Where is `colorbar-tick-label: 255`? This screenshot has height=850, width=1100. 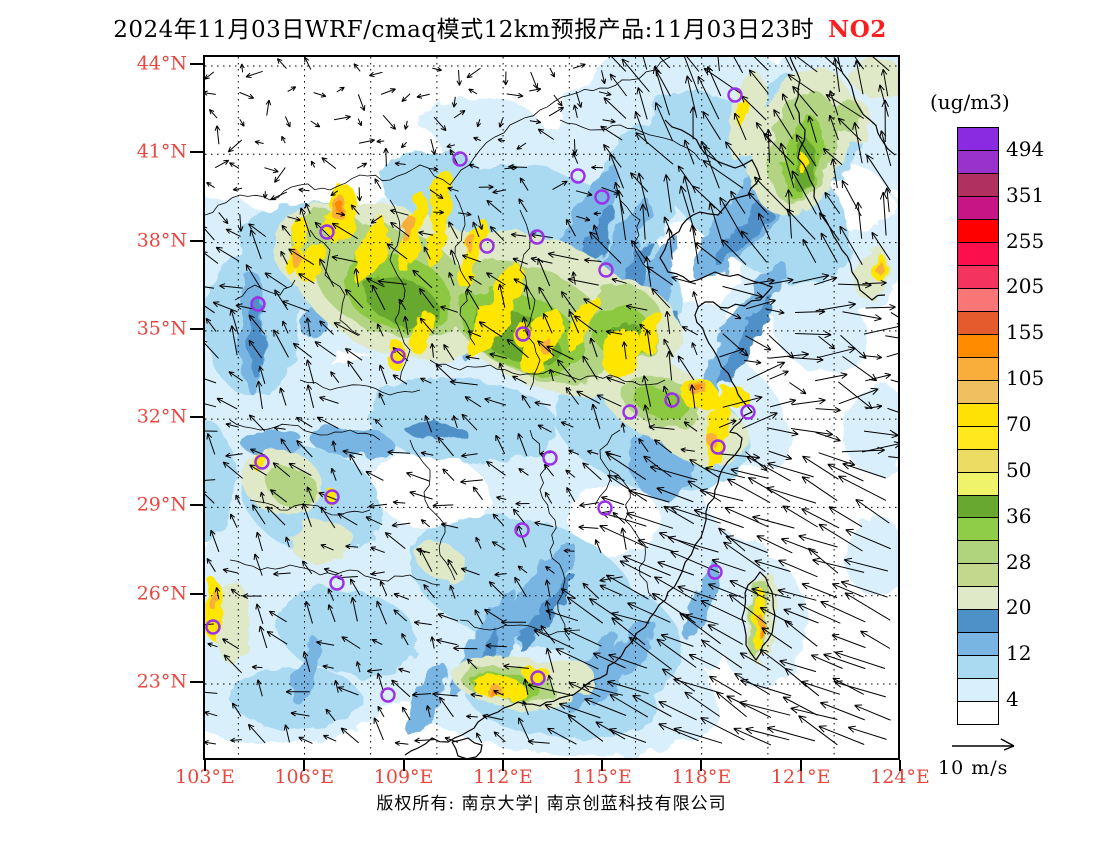 colorbar-tick-label: 255 is located at coordinates (1025, 240).